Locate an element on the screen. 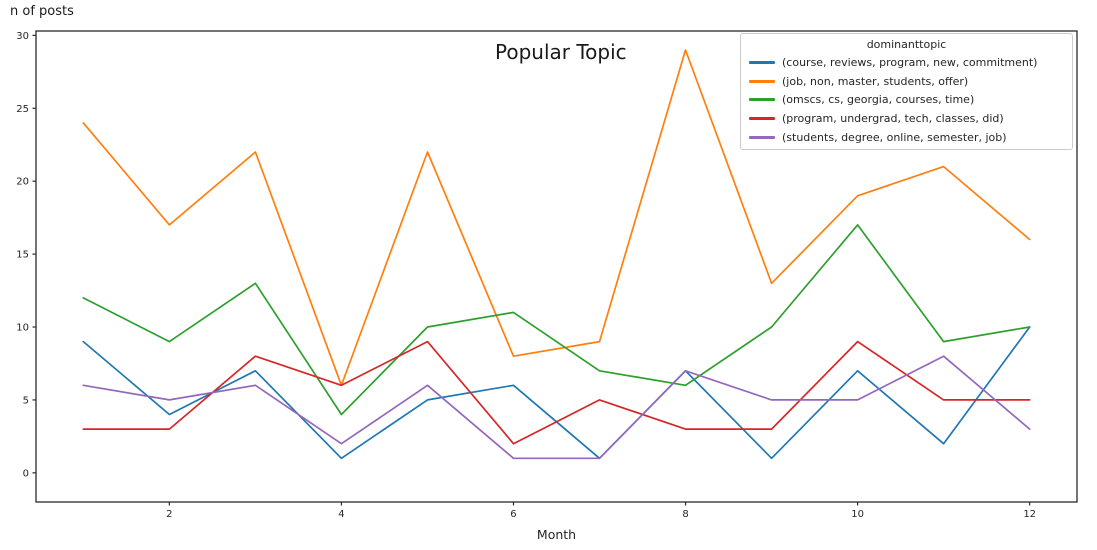 The image size is (1097, 550). x-tick-label: 12 is located at coordinates (1029, 514).